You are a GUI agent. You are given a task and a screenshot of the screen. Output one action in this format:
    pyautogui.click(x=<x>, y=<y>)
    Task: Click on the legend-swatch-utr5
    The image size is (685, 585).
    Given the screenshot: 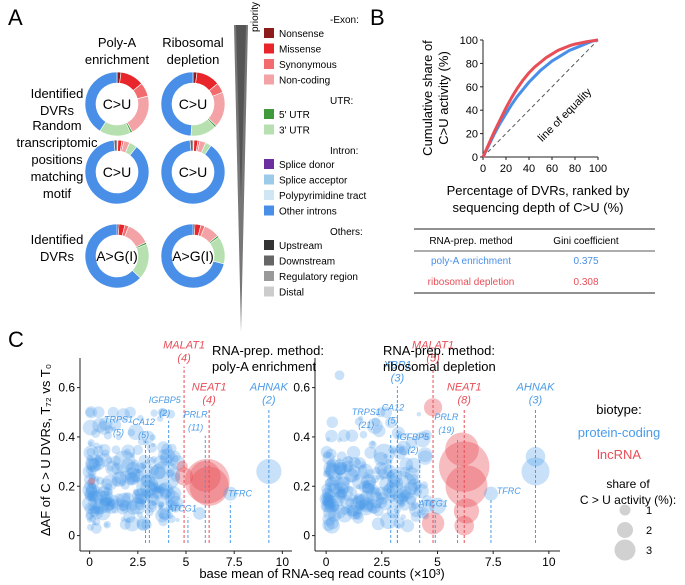 What is the action you would take?
    pyautogui.click(x=269, y=114)
    